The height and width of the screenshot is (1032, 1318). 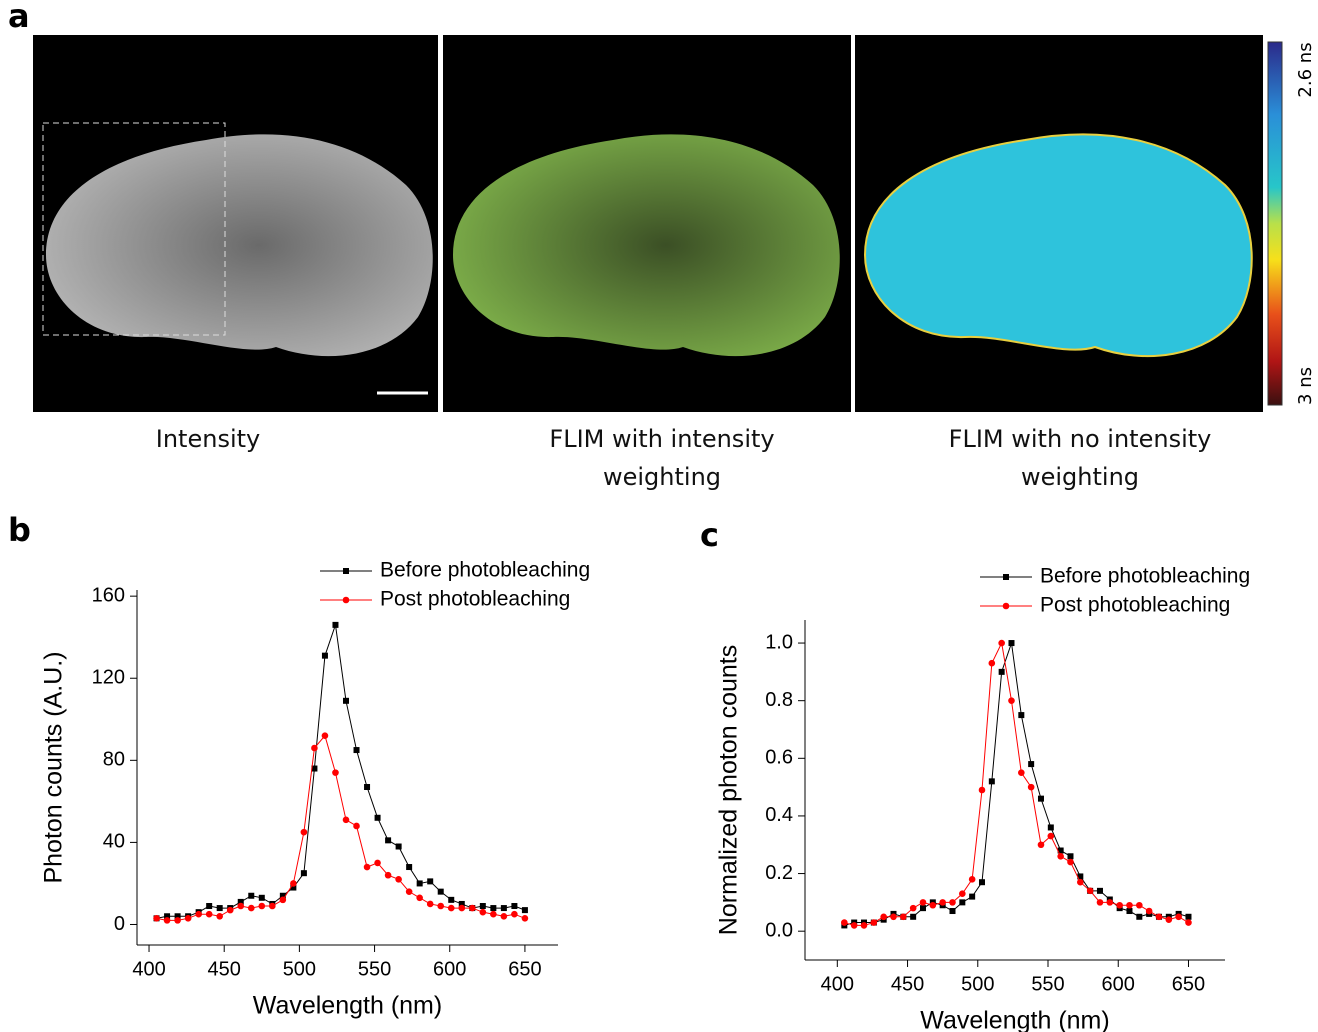 I want to click on y-tick-label: 80, so click(x=114, y=760).